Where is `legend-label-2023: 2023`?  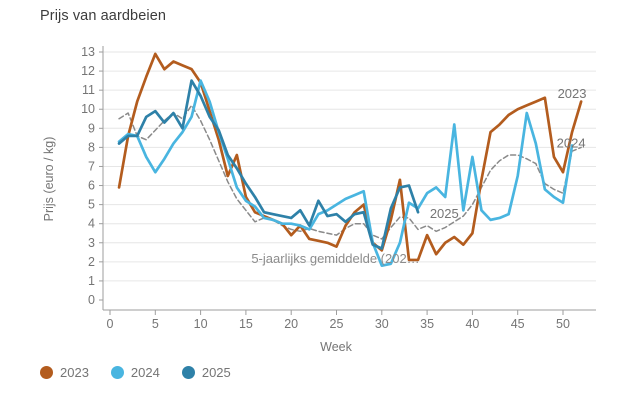 legend-label-2023: 2023 is located at coordinates (74, 372).